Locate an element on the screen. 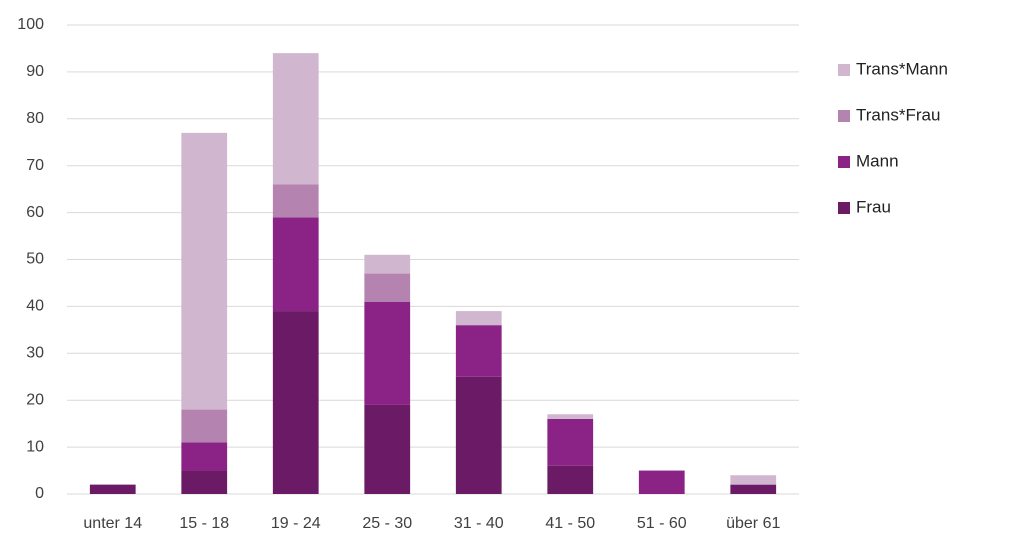 The width and height of the screenshot is (1022, 536). x-tick-label: 41 - 50 is located at coordinates (570, 523).